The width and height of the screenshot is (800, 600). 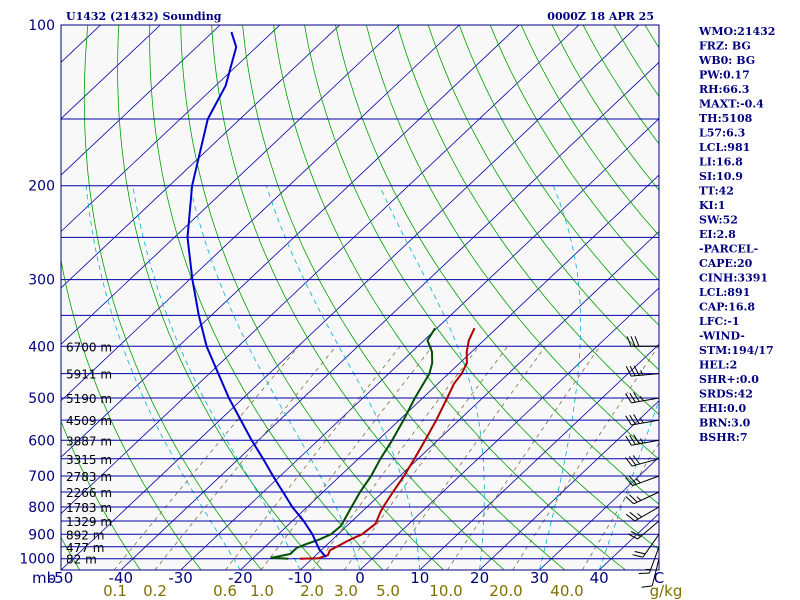 I want to click on mixing-ratio-label: 40.0, so click(x=566, y=591).